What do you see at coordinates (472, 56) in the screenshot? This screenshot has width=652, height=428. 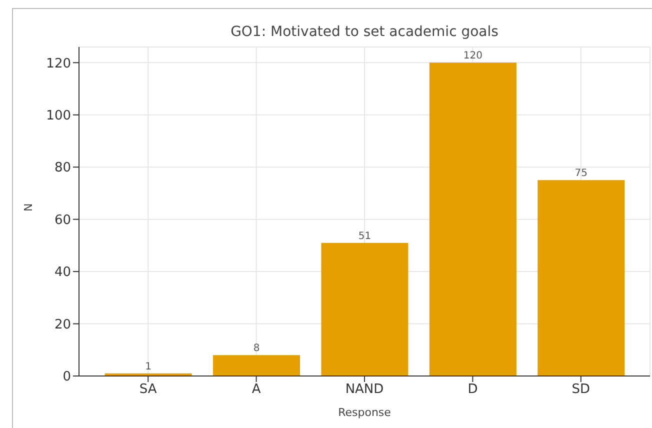 I see `data-label: 120` at bounding box center [472, 56].